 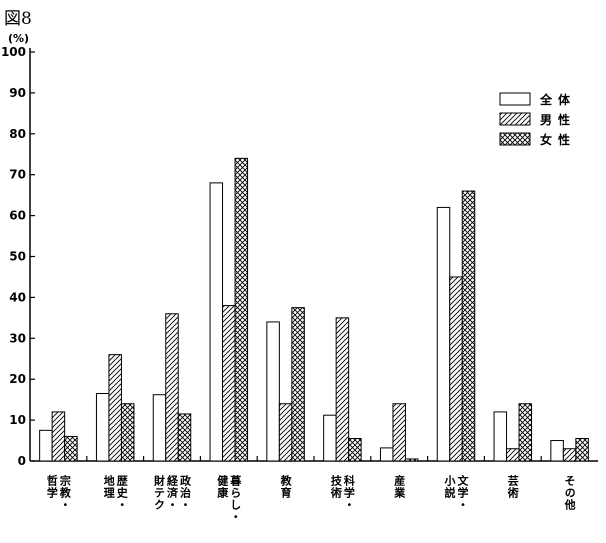 What do you see at coordinates (17, 338) in the screenshot?
I see `y-tick-label: 30` at bounding box center [17, 338].